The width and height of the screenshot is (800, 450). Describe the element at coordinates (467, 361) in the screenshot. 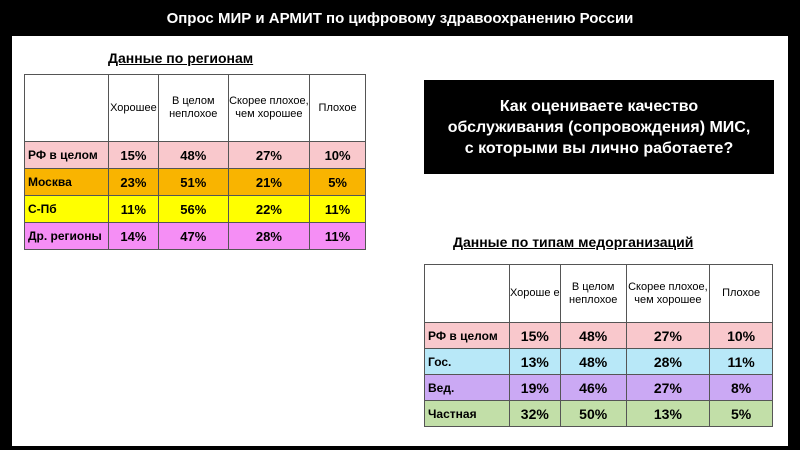

I see `row-label: Гос.` at that location.